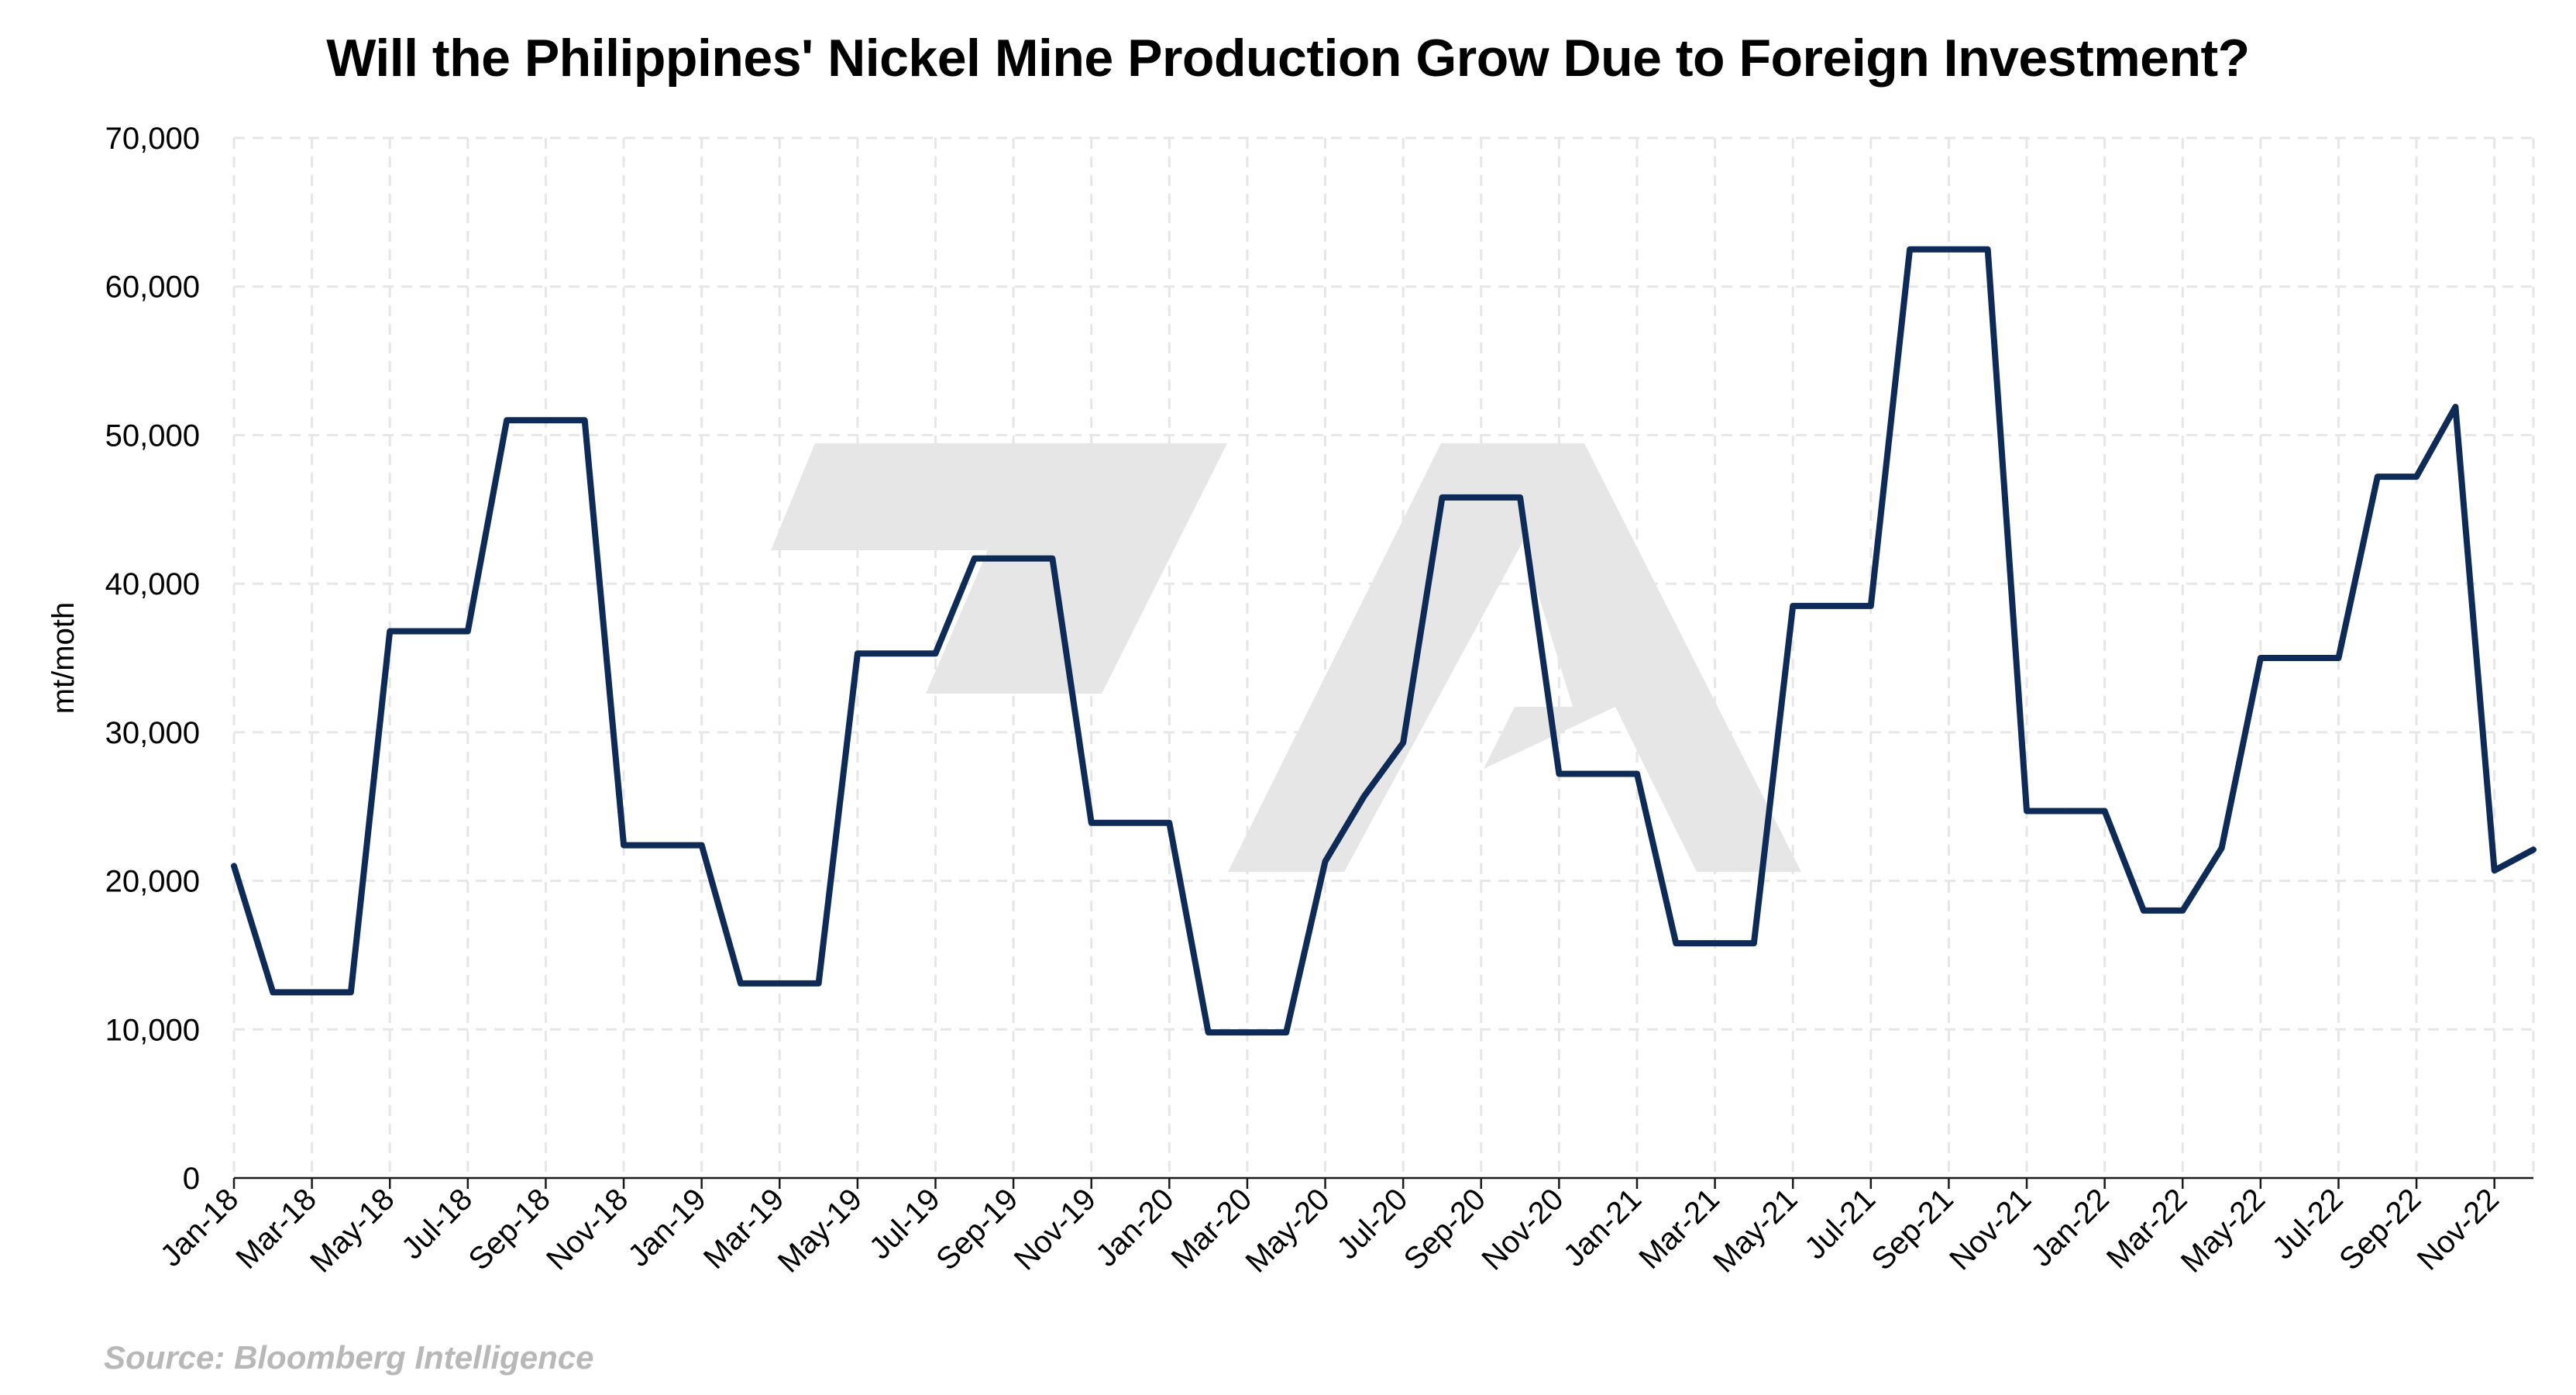 The image size is (2576, 1395). What do you see at coordinates (1135, 1227) in the screenshot?
I see `x-tick-label: Jan-20` at bounding box center [1135, 1227].